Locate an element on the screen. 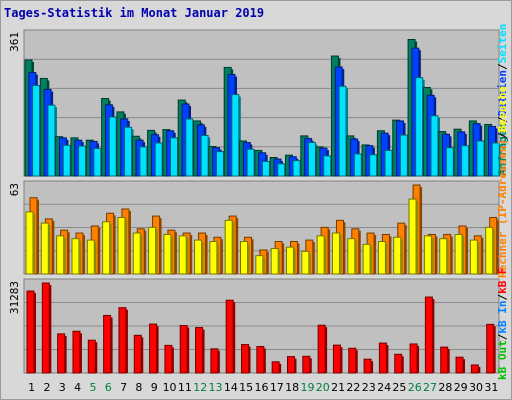 This screenshot has width=512, height=400. x-label-day-28: 28 is located at coordinates (445, 387).